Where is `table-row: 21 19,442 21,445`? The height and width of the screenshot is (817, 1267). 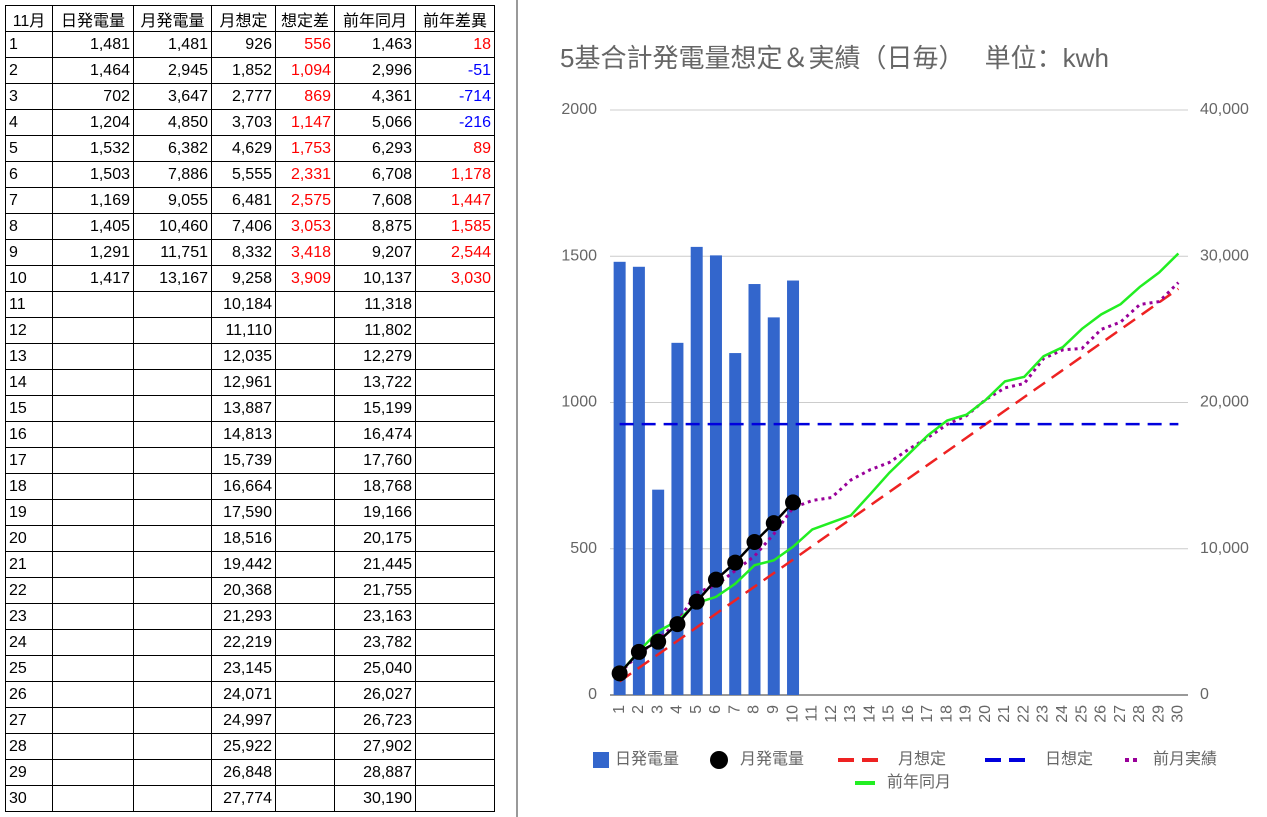
table-row: 21 19,442 21,445 is located at coordinates (250, 564).